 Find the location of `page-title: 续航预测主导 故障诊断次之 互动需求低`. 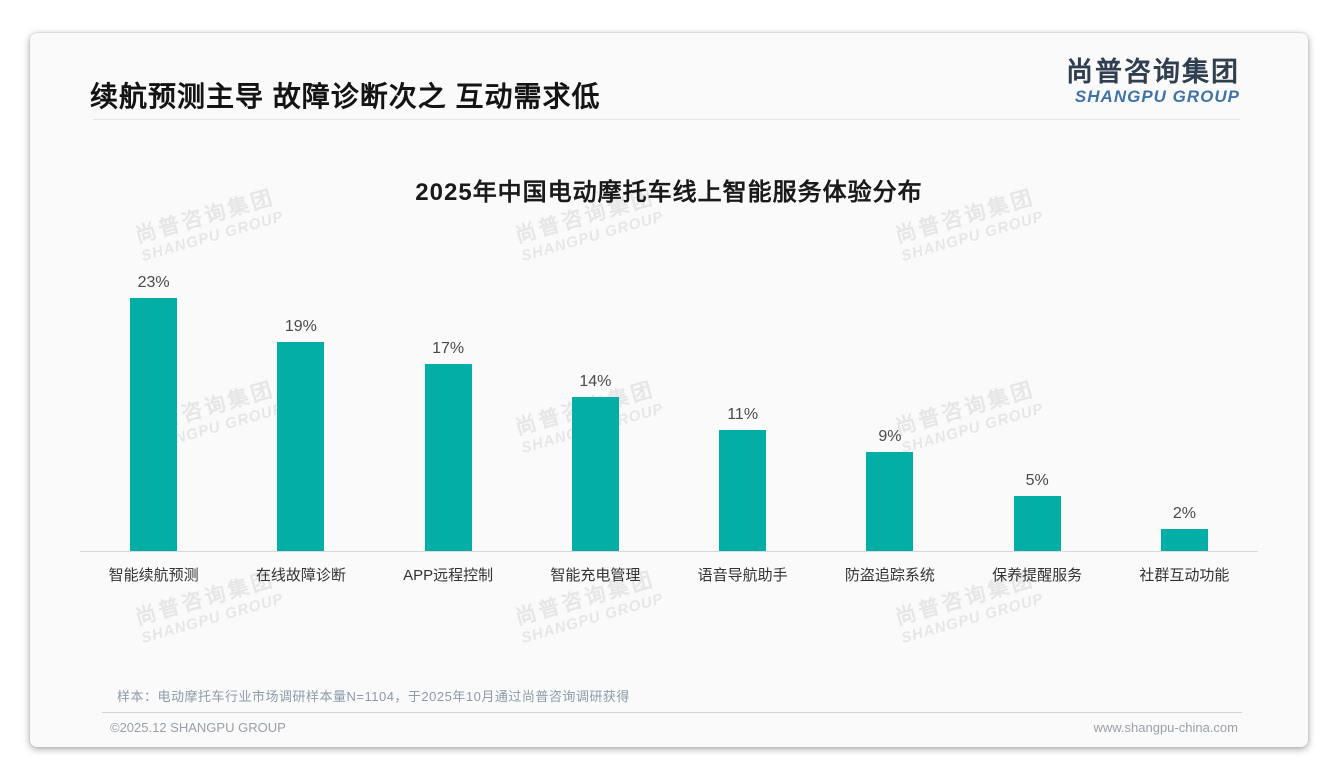

page-title: 续航预测主导 故障诊断次之 互动需求低 is located at coordinates (345, 96).